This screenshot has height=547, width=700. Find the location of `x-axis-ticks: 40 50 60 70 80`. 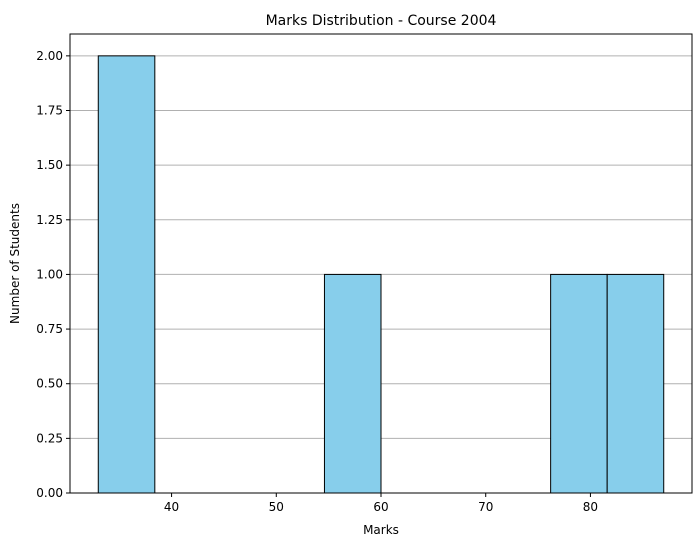

x-axis-ticks: 40 50 60 70 80 is located at coordinates (381, 503).